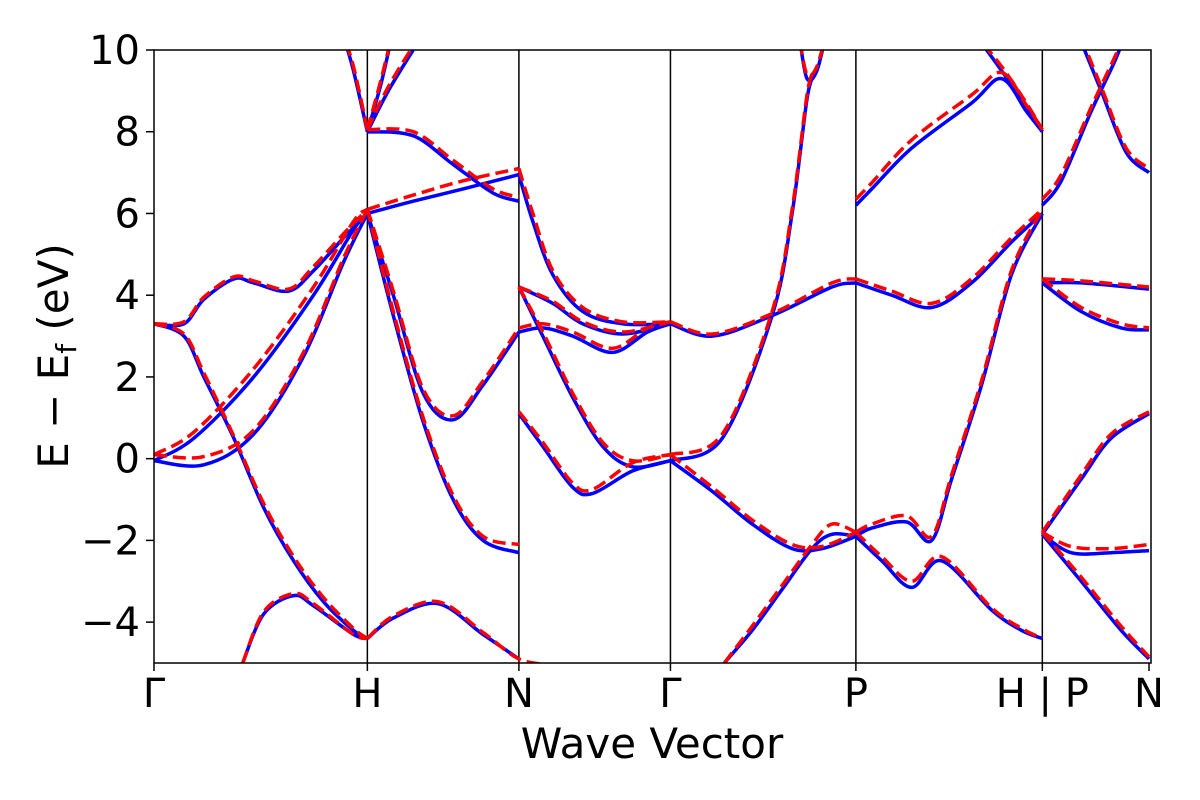 The width and height of the screenshot is (1200, 800). What do you see at coordinates (652, 743) in the screenshot?
I see `x-axis-label: Wave Vector` at bounding box center [652, 743].